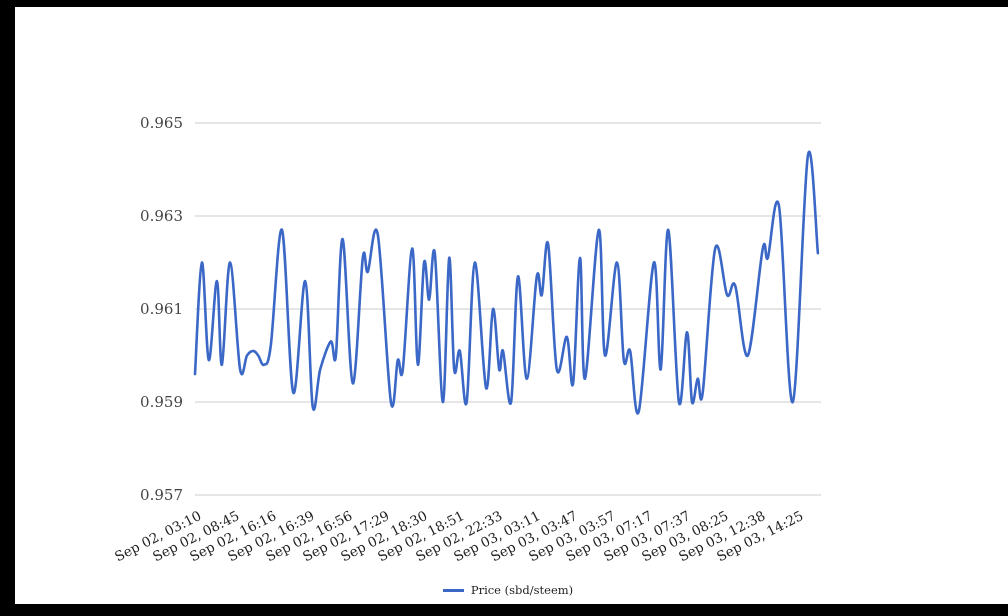  Describe the element at coordinates (161, 495) in the screenshot. I see `y-axis-tick-label: 0.957` at that location.